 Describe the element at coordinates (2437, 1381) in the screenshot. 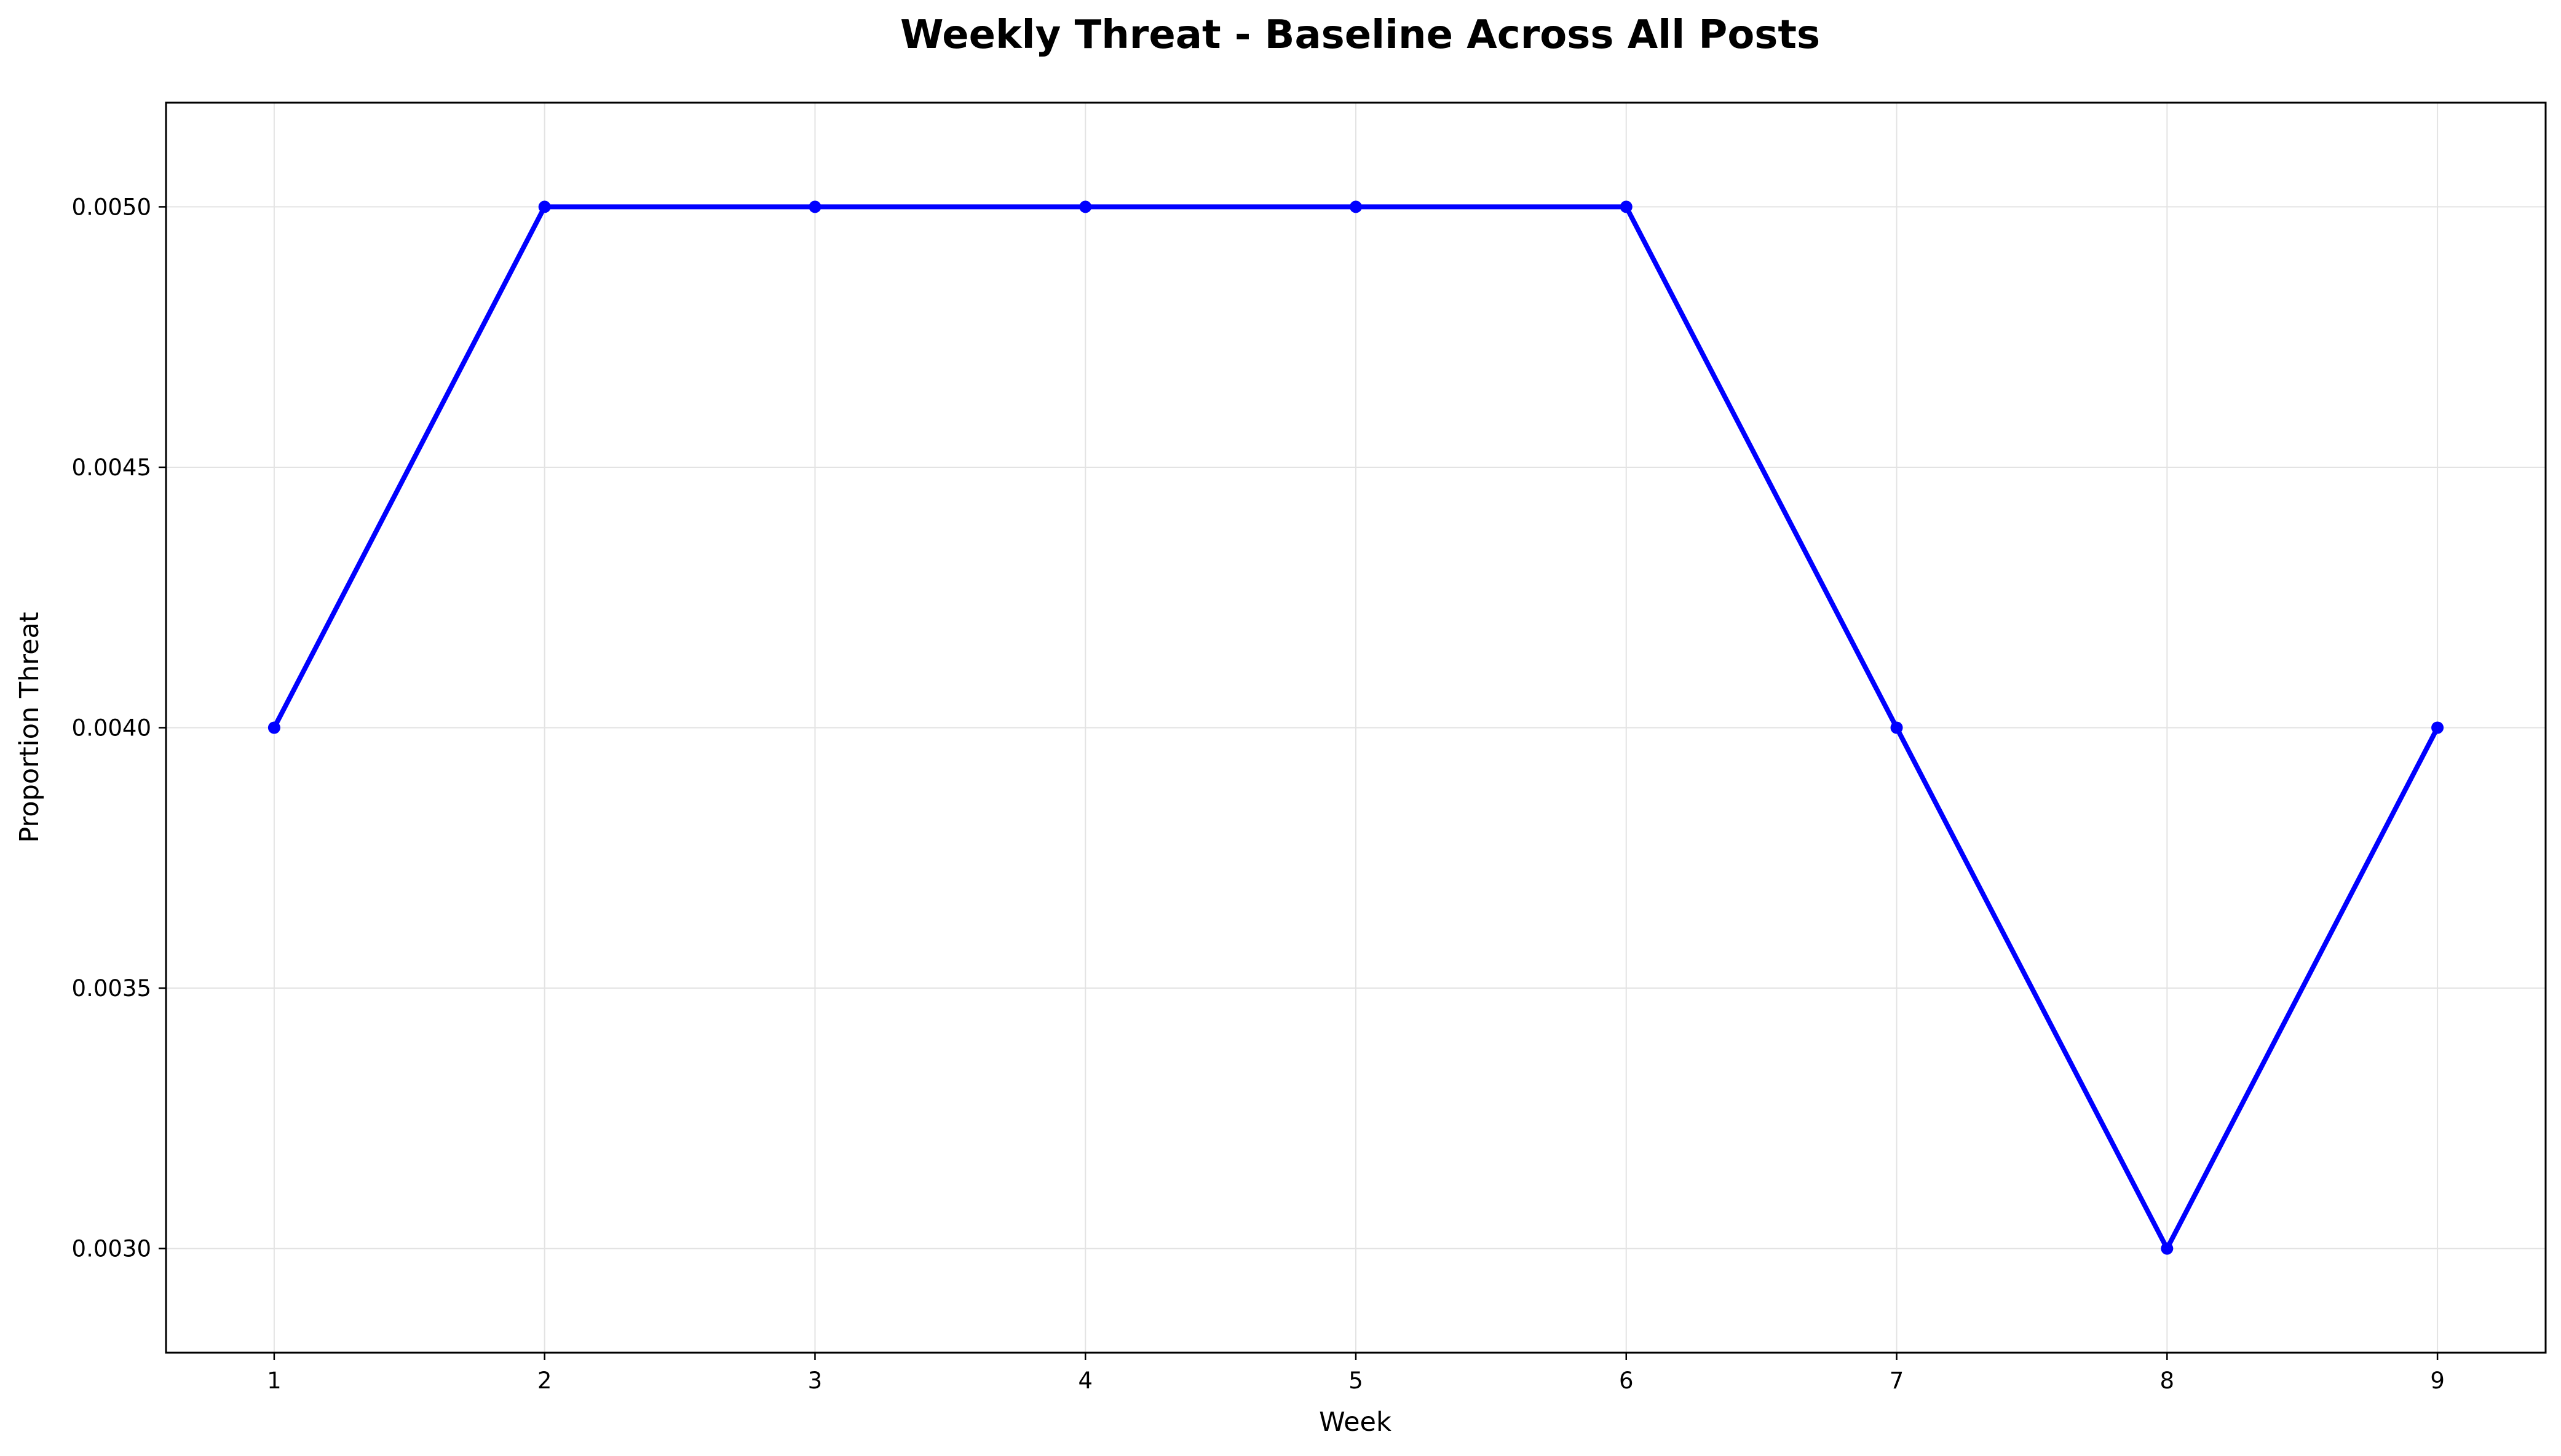

I see `x-tick-label: 9` at that location.